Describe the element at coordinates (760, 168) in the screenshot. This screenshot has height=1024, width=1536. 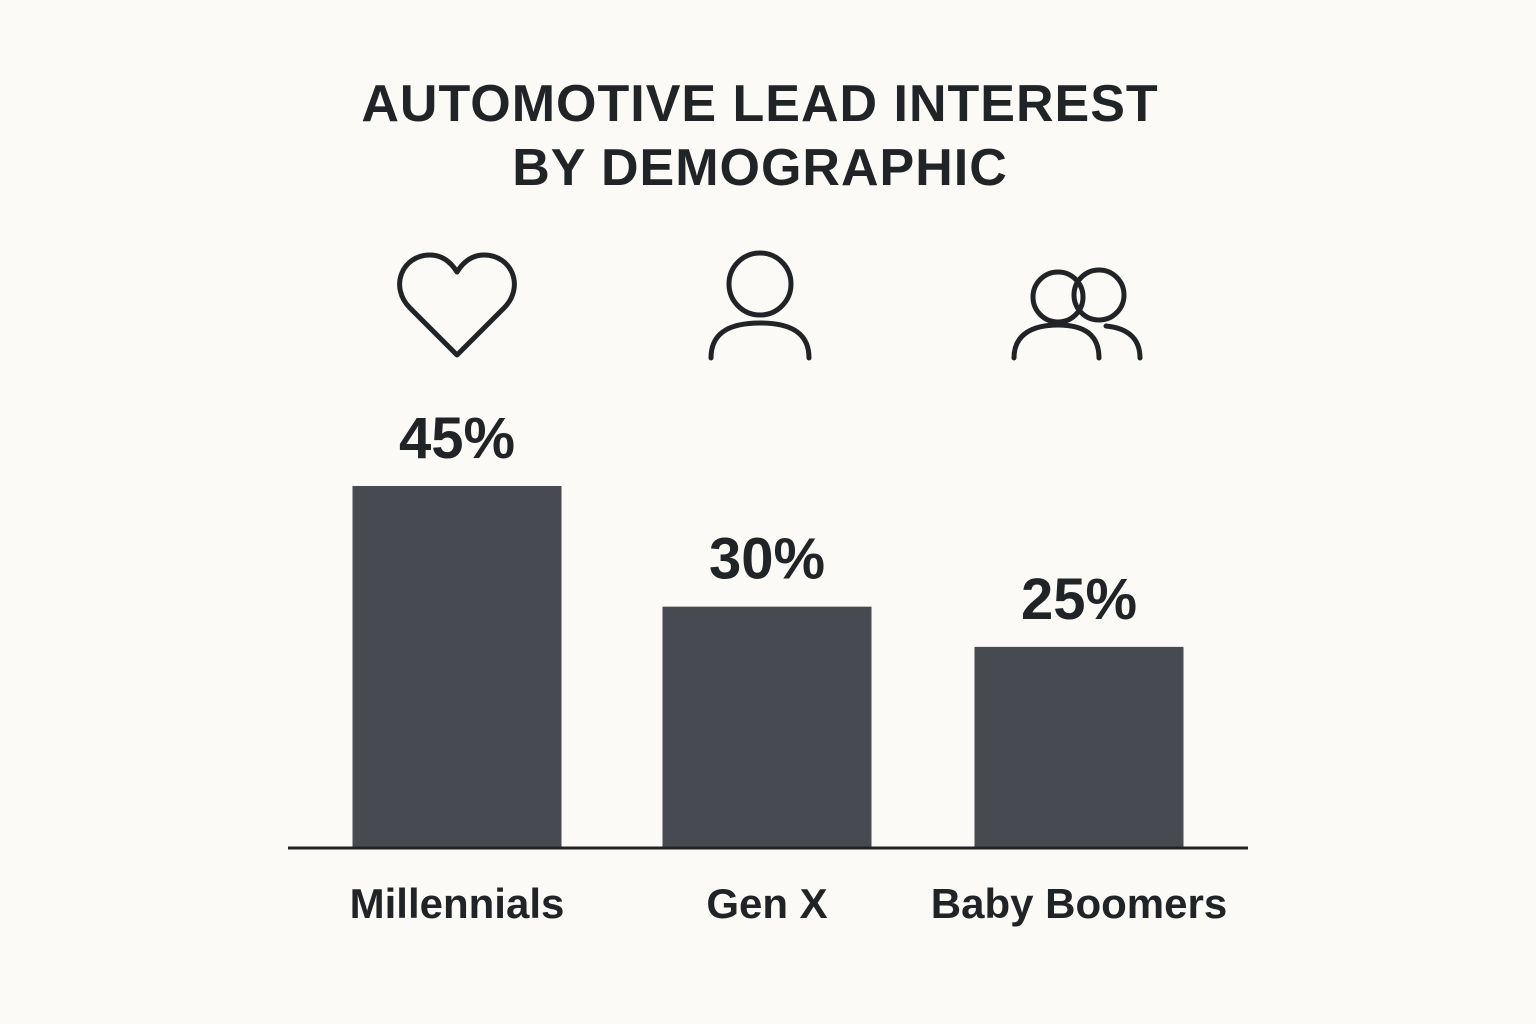
I see `chart-title-line-2: BY DEMOGRAPHIC` at that location.